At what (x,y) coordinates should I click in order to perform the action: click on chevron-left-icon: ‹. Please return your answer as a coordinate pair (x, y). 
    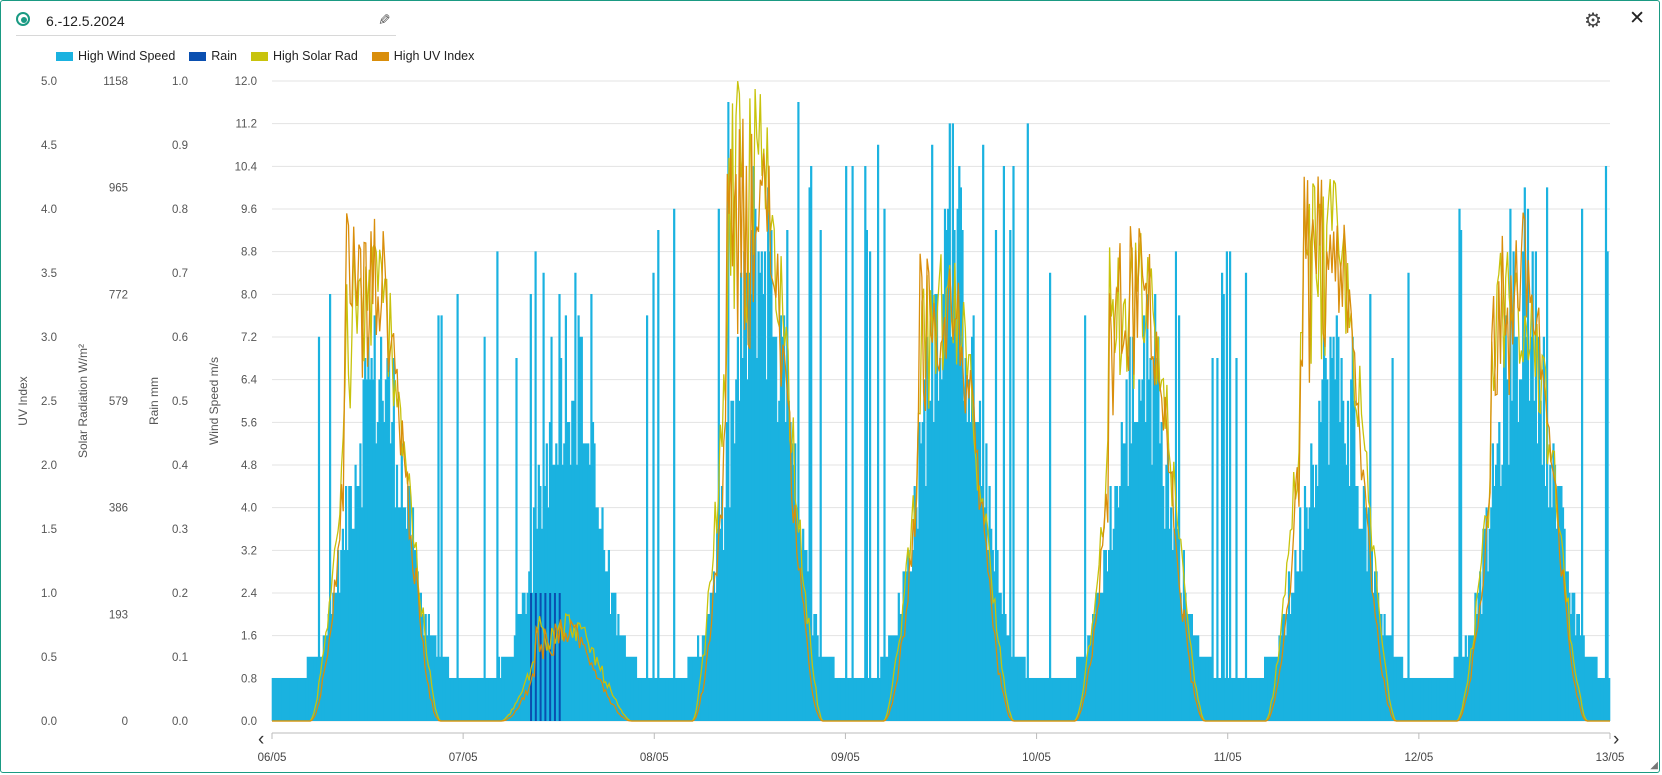
    Looking at the image, I should click on (261, 739).